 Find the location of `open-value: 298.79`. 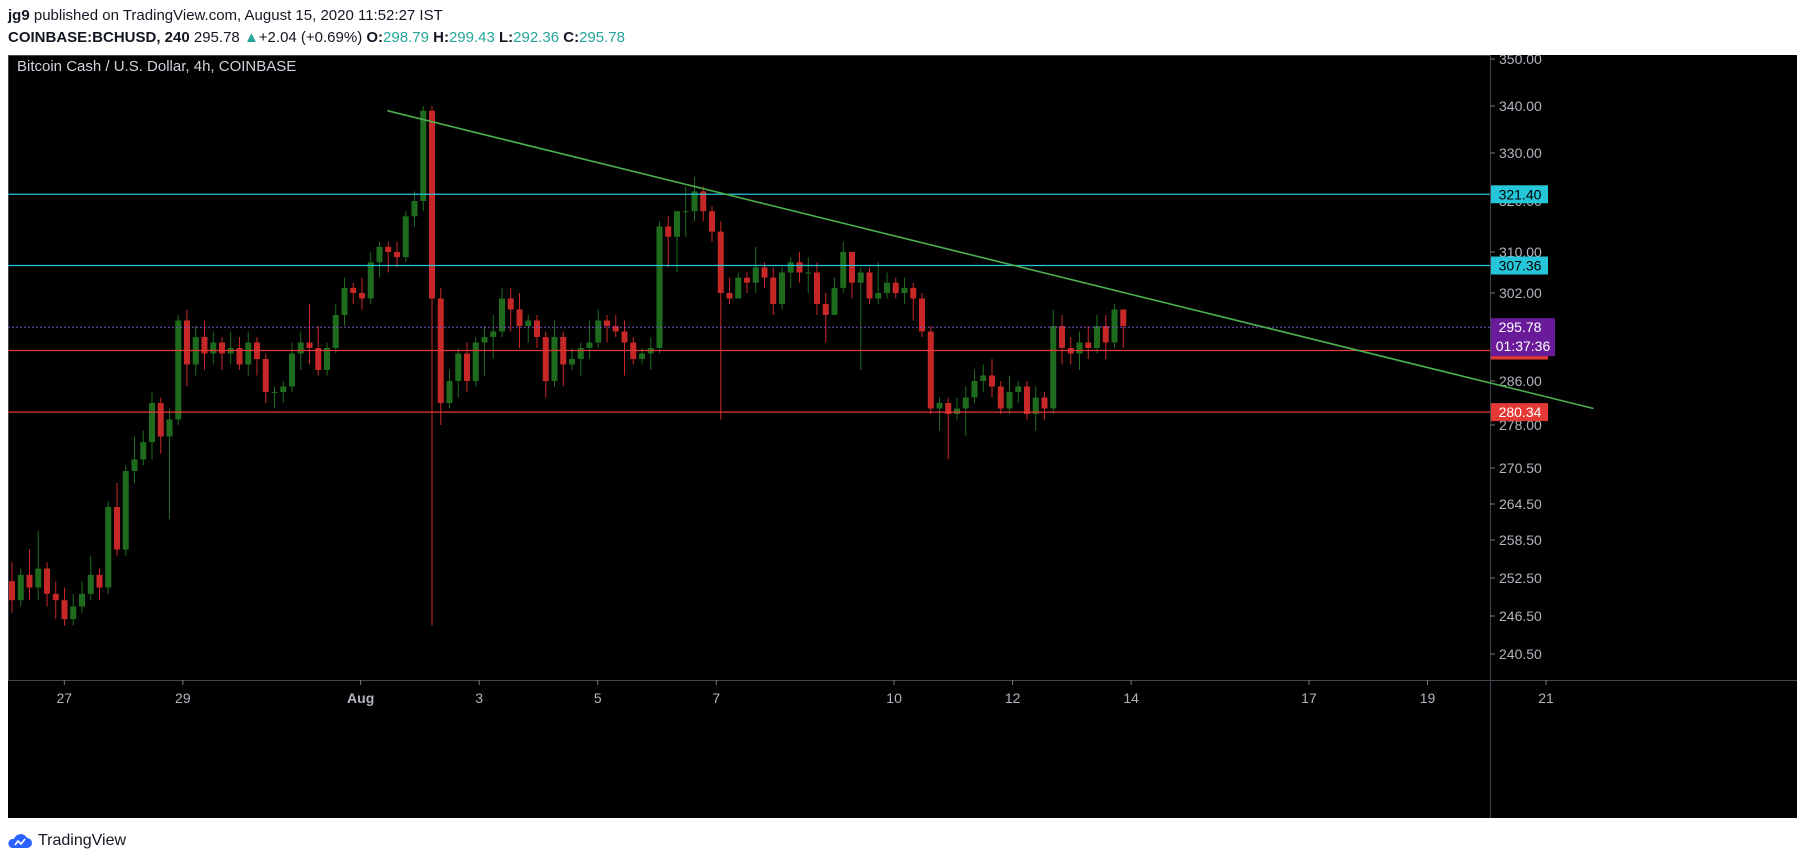

open-value: 298.79 is located at coordinates (406, 37).